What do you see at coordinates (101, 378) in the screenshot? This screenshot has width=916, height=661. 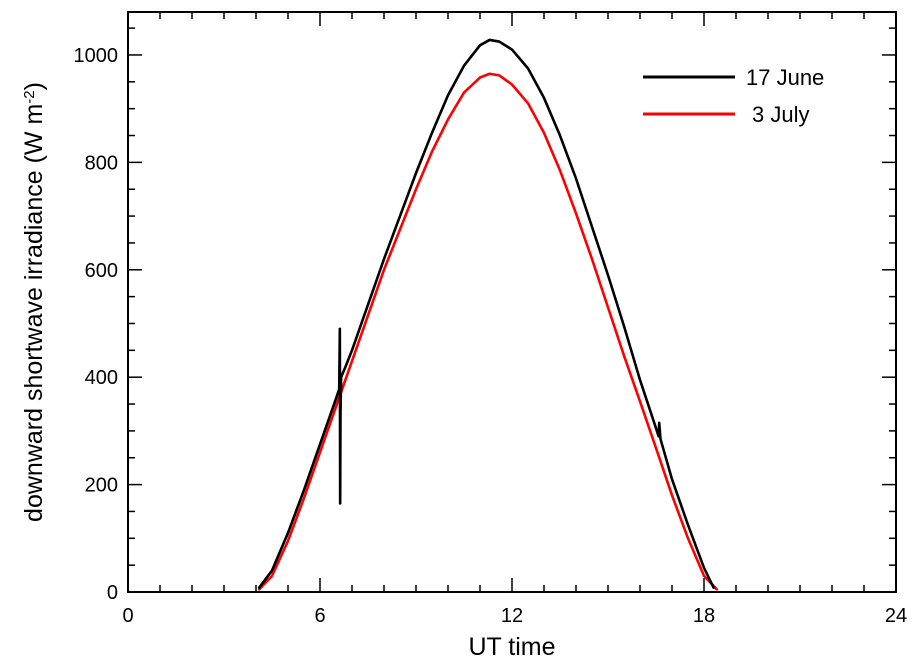 I see `y-tick-label: 400` at bounding box center [101, 378].